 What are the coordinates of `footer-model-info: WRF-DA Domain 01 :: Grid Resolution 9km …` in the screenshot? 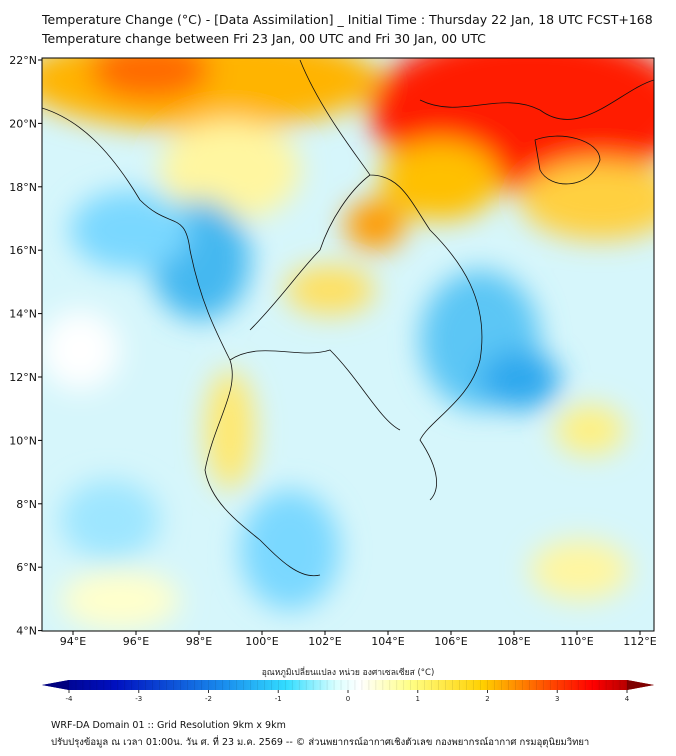 It's located at (168, 725).